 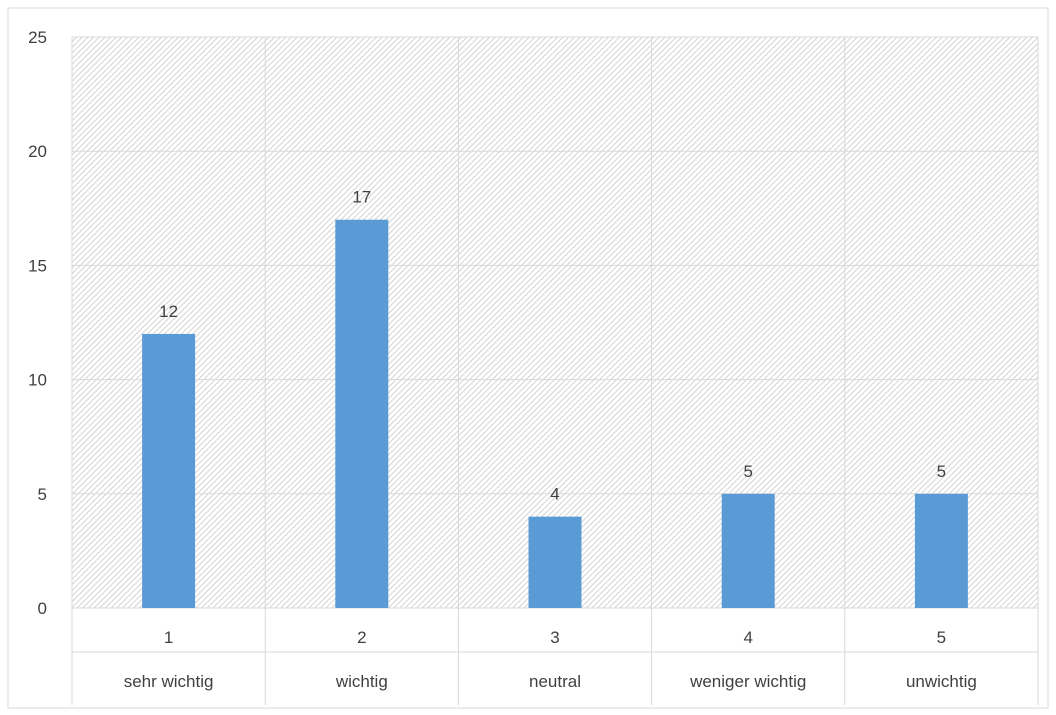 I want to click on y-tick-label: 10, so click(x=37, y=380).